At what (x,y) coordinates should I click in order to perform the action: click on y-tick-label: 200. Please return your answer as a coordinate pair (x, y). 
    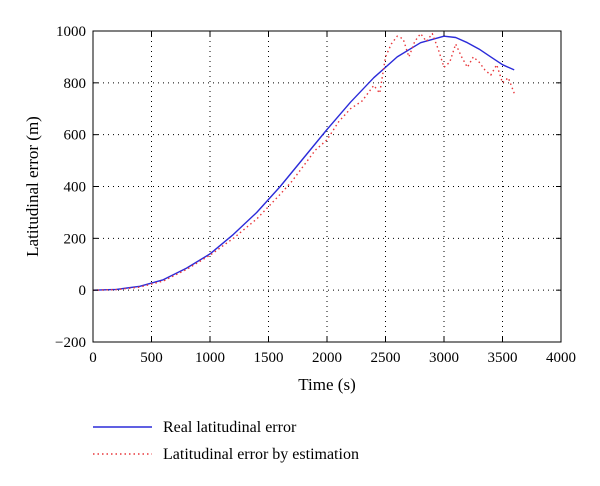
    Looking at the image, I should click on (75, 239).